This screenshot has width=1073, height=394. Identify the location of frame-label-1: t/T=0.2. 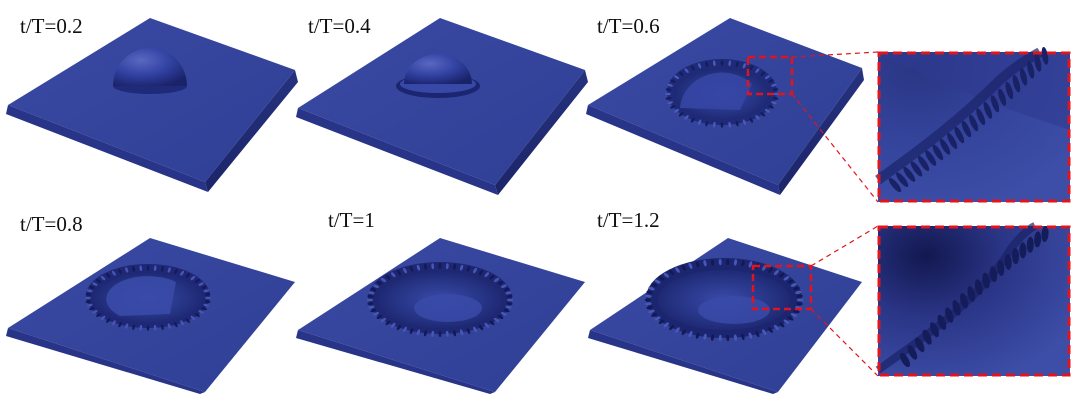
(51, 26).